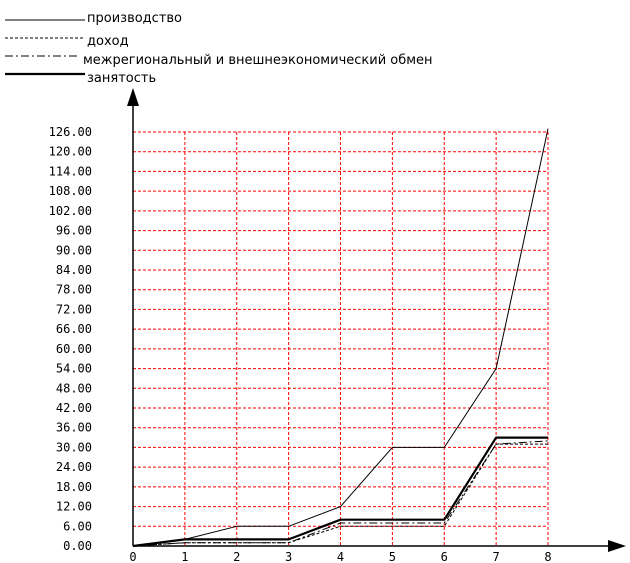  What do you see at coordinates (121, 78) in the screenshot?
I see `legend-label-4: занятость` at bounding box center [121, 78].